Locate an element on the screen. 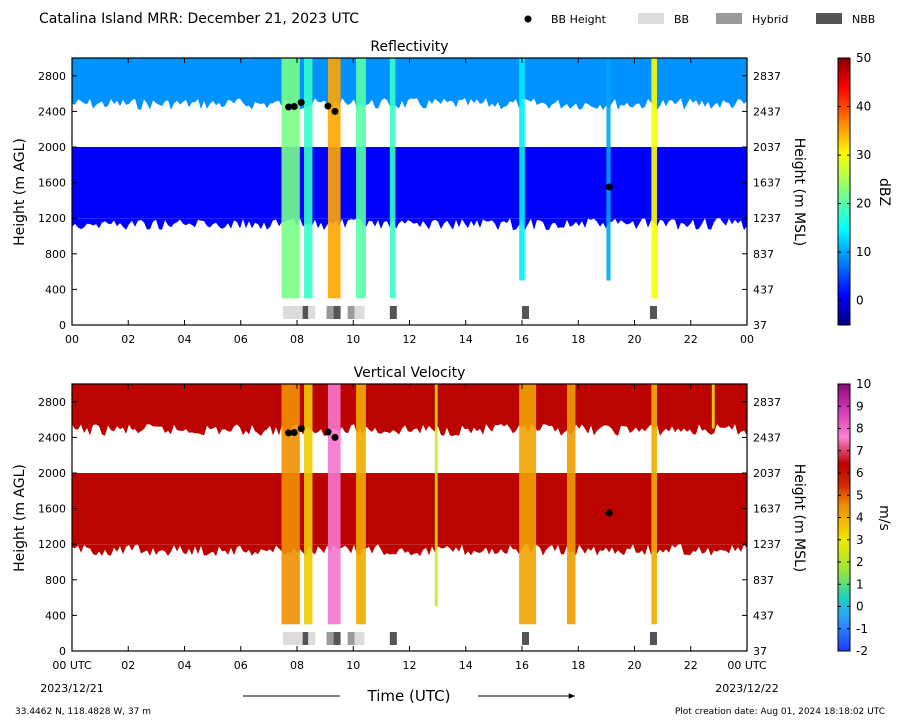  y-tick-label-right: 437 is located at coordinates (763, 615).